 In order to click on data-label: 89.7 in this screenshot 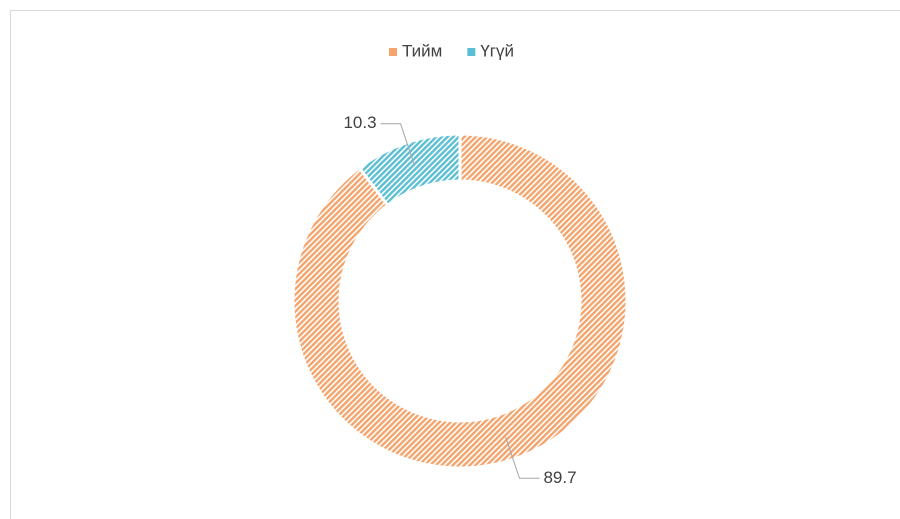, I will do `click(559, 477)`.